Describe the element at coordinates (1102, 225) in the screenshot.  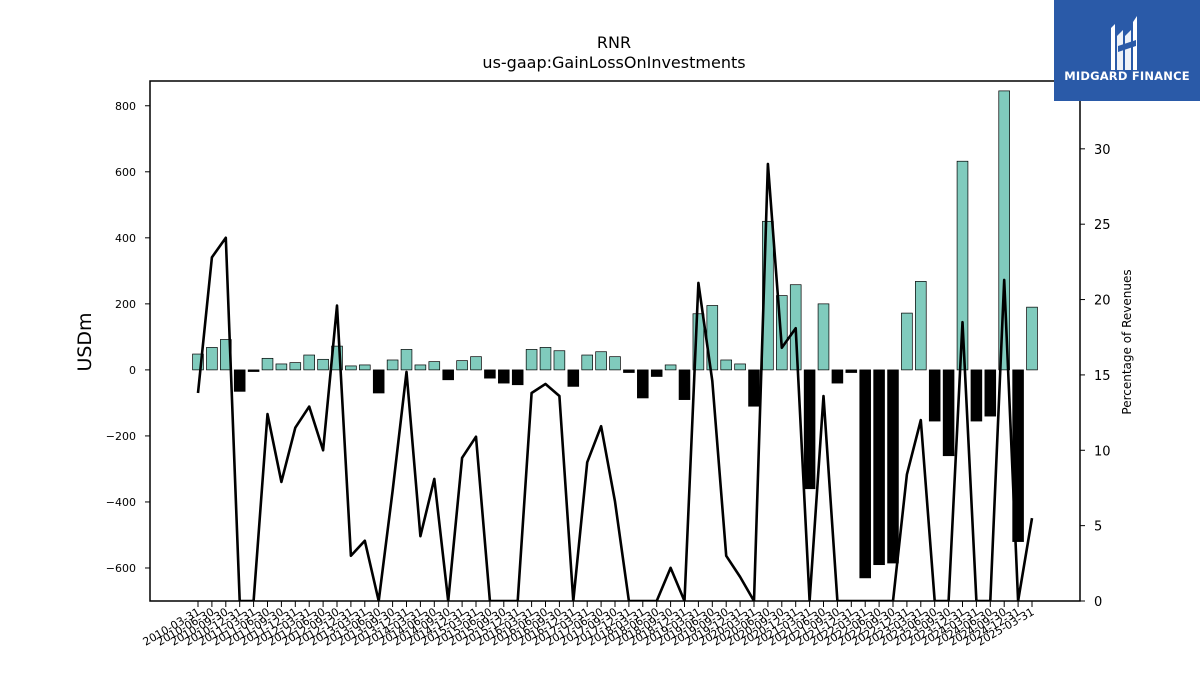
I see `y2-tick-label: 25` at that location.